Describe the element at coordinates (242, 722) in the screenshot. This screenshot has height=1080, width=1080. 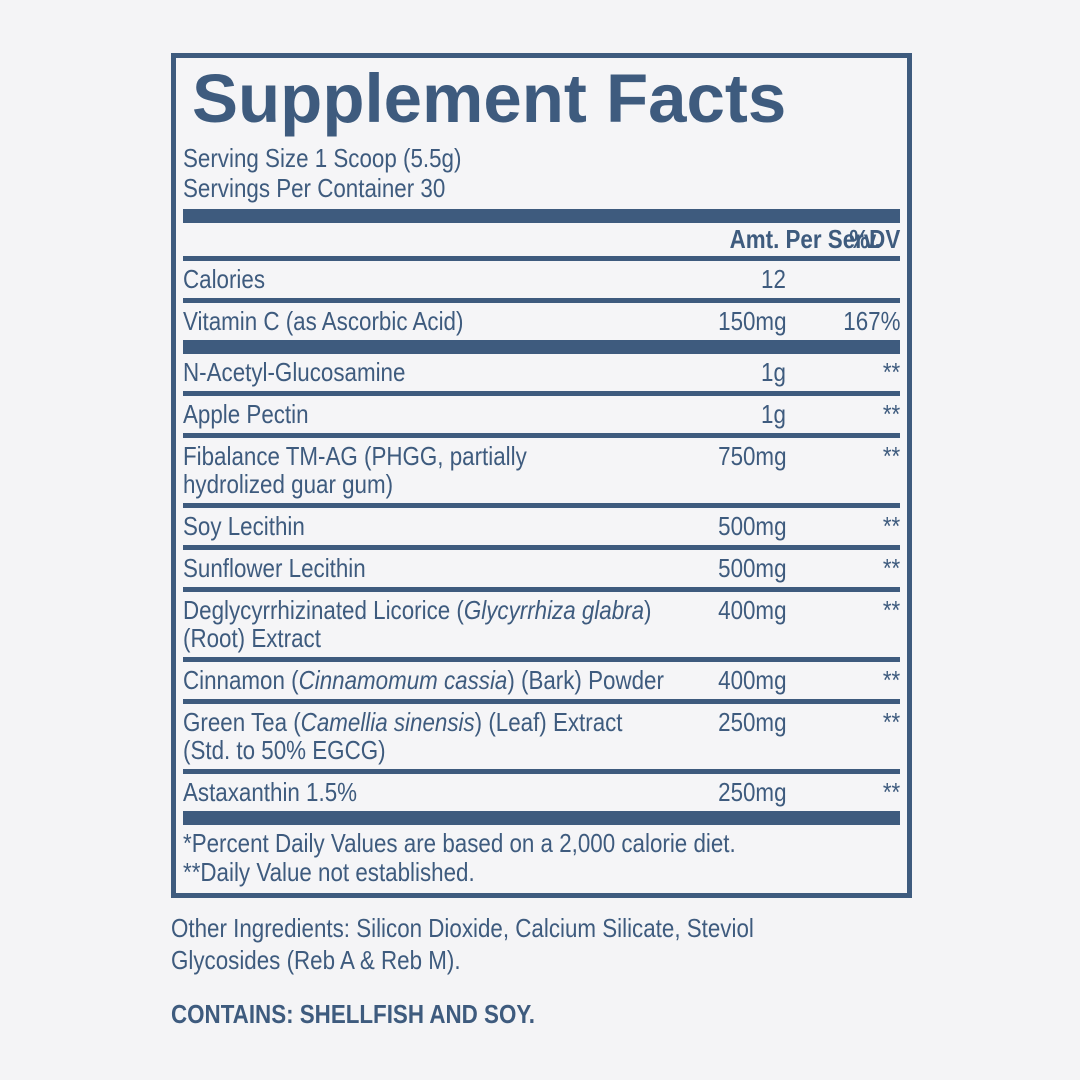
I see `nutrient-name-text: Green Tea (` at that location.